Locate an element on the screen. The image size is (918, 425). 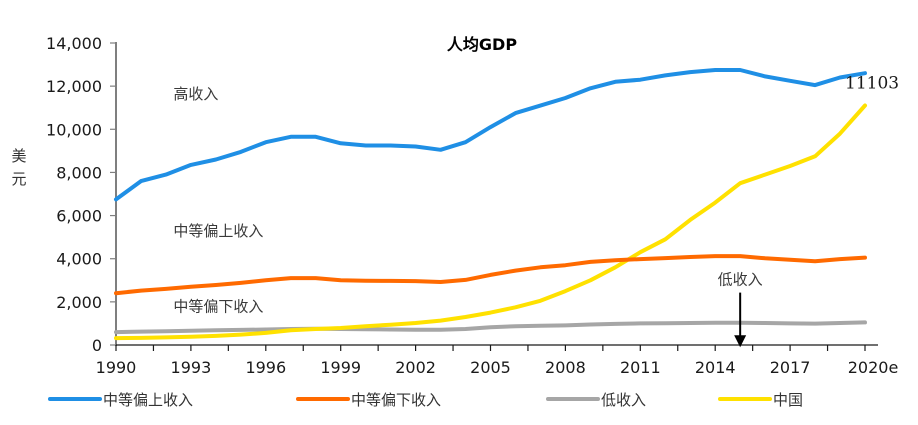
annotation-label: 中等偏上收入 is located at coordinates (218, 231).